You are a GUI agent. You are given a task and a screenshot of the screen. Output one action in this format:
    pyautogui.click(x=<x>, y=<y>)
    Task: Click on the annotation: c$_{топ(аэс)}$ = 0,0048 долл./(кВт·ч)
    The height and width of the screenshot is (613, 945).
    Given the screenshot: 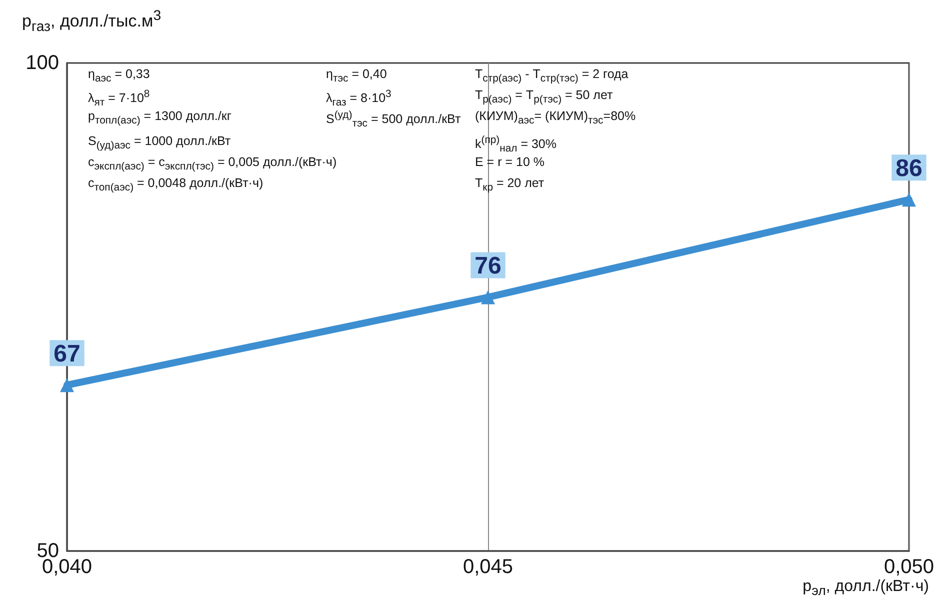 What is the action you would take?
    pyautogui.click(x=176, y=185)
    